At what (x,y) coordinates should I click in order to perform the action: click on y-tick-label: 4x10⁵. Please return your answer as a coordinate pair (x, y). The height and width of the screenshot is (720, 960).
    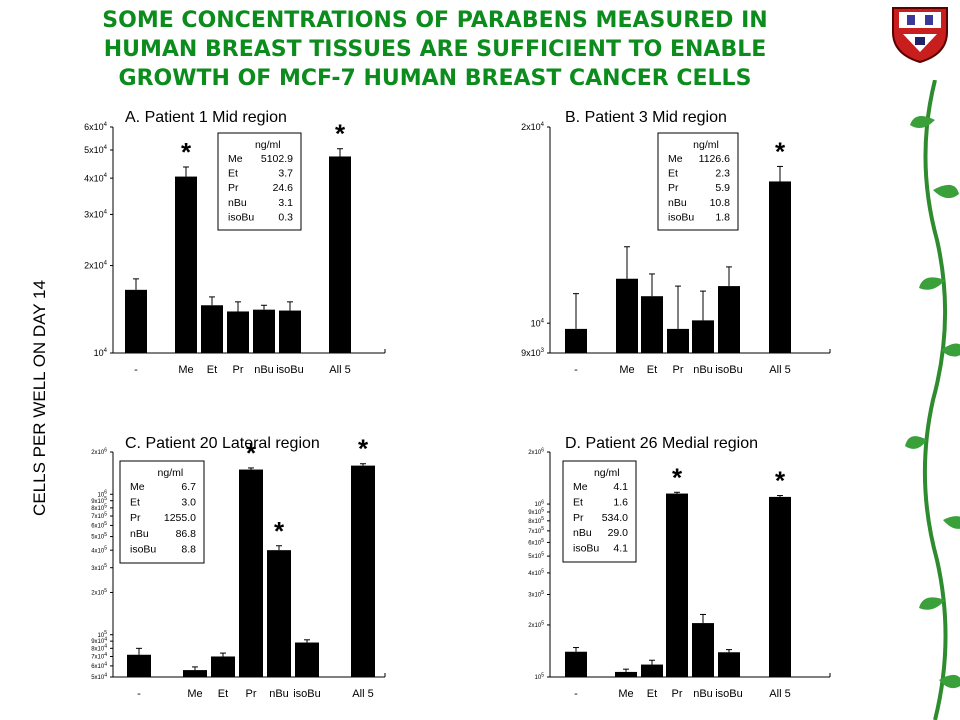
    Looking at the image, I should click on (99, 550).